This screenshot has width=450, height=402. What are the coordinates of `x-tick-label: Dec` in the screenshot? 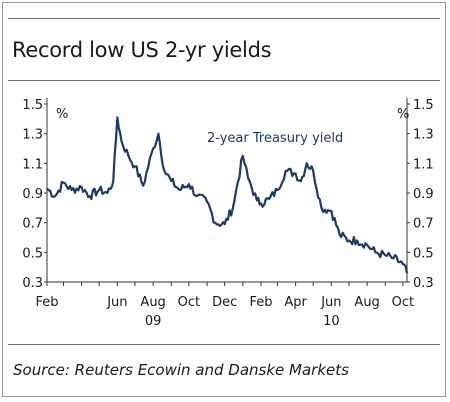 It's located at (224, 302).